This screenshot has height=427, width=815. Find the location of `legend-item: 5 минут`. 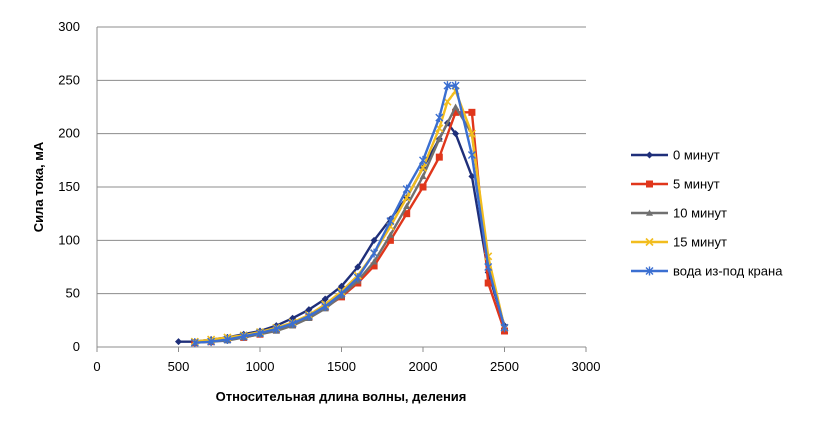

legend-item: 5 минут is located at coordinates (675, 184).